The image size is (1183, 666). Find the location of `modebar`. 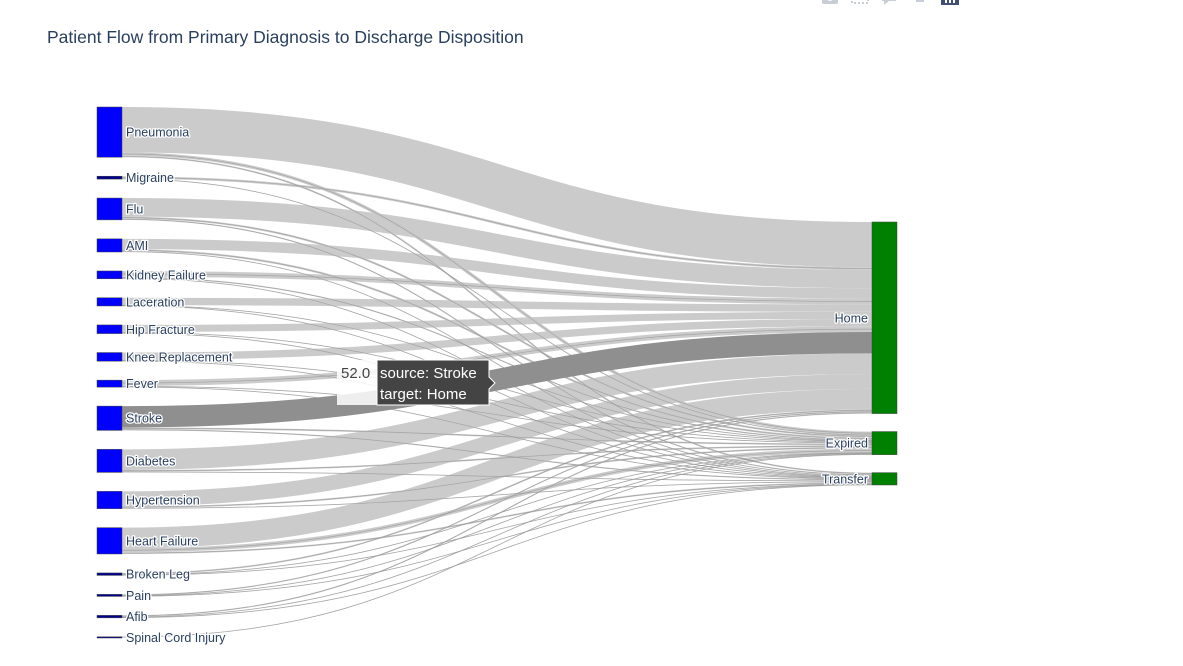

modebar is located at coordinates (890, 4).